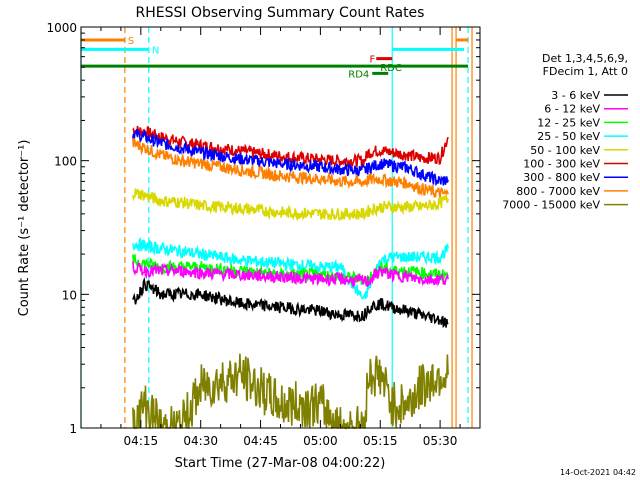  Describe the element at coordinates (561, 164) in the screenshot. I see `legend-label-5: 100 - 300 keV` at that location.